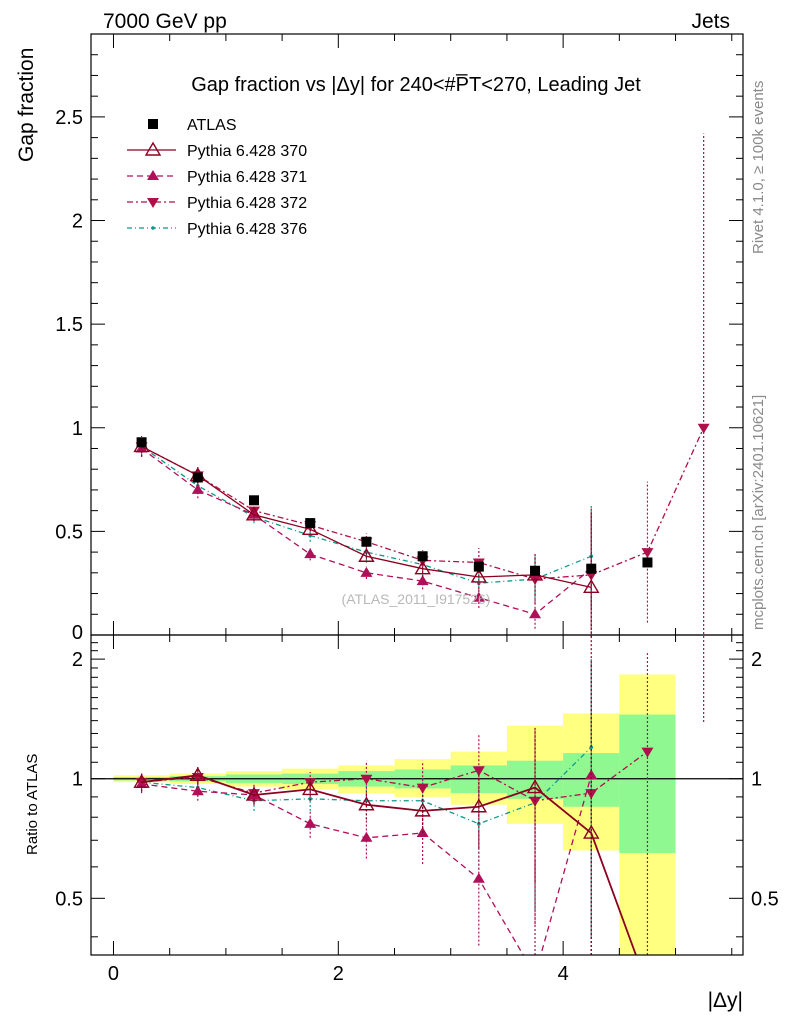 Image resolution: width=786 pixels, height=1024 pixels. I want to click on legend-label: ATLAS, so click(212, 125).